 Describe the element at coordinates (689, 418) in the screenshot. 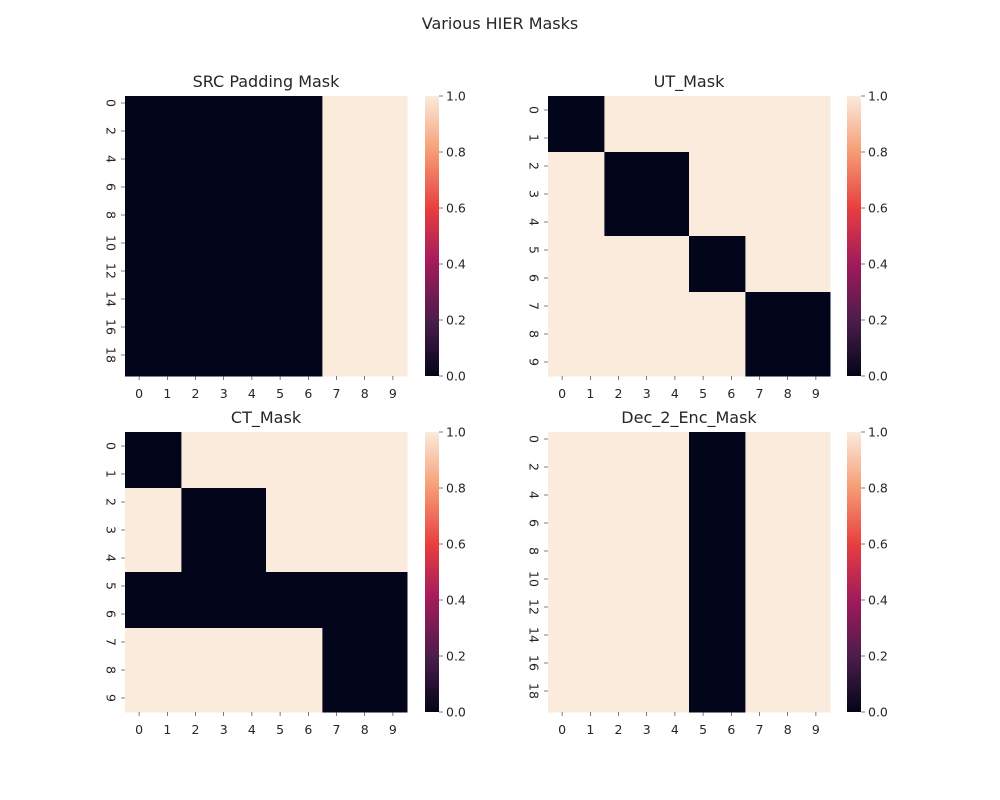

I see `heatmap-title: Dec_2_Enc_Mask` at that location.